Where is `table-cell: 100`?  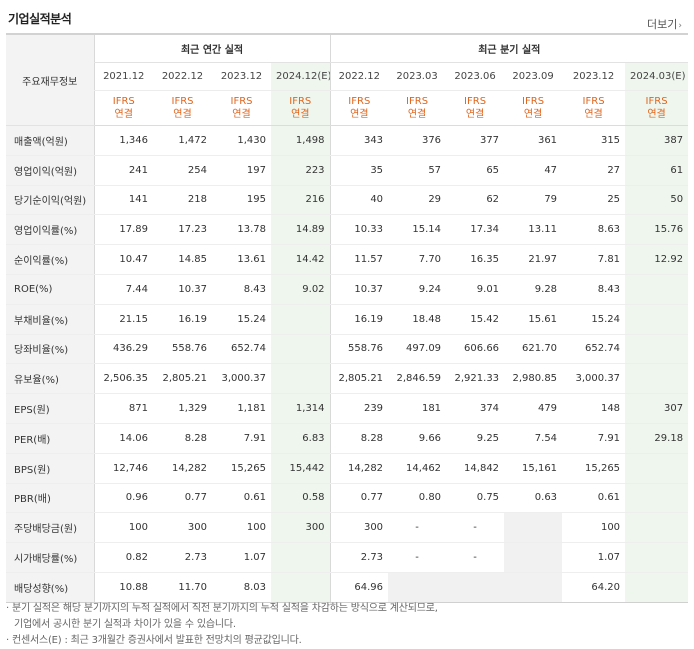
table-cell: 100 is located at coordinates (594, 528).